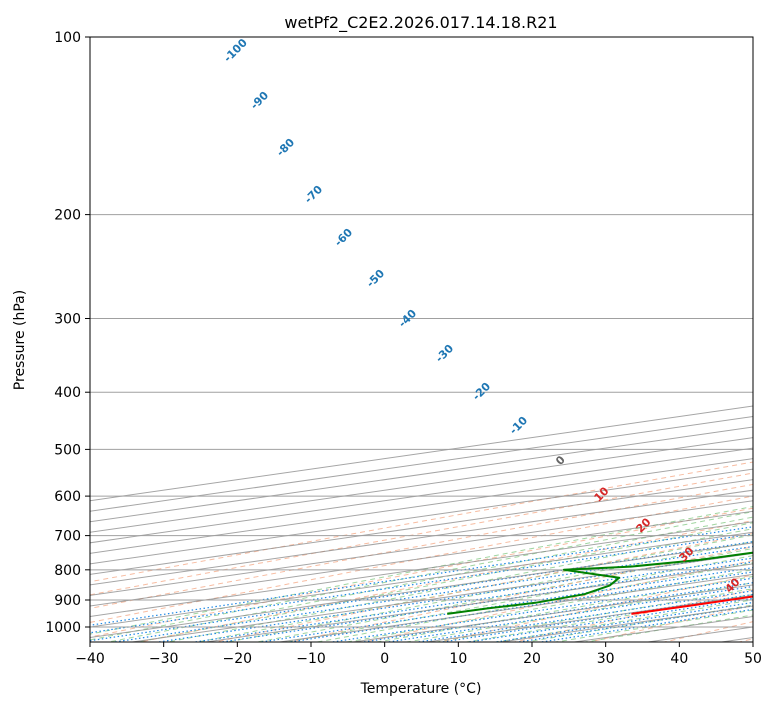  What do you see at coordinates (753, 659) in the screenshot?
I see `x-tick-label: 50` at bounding box center [753, 659].